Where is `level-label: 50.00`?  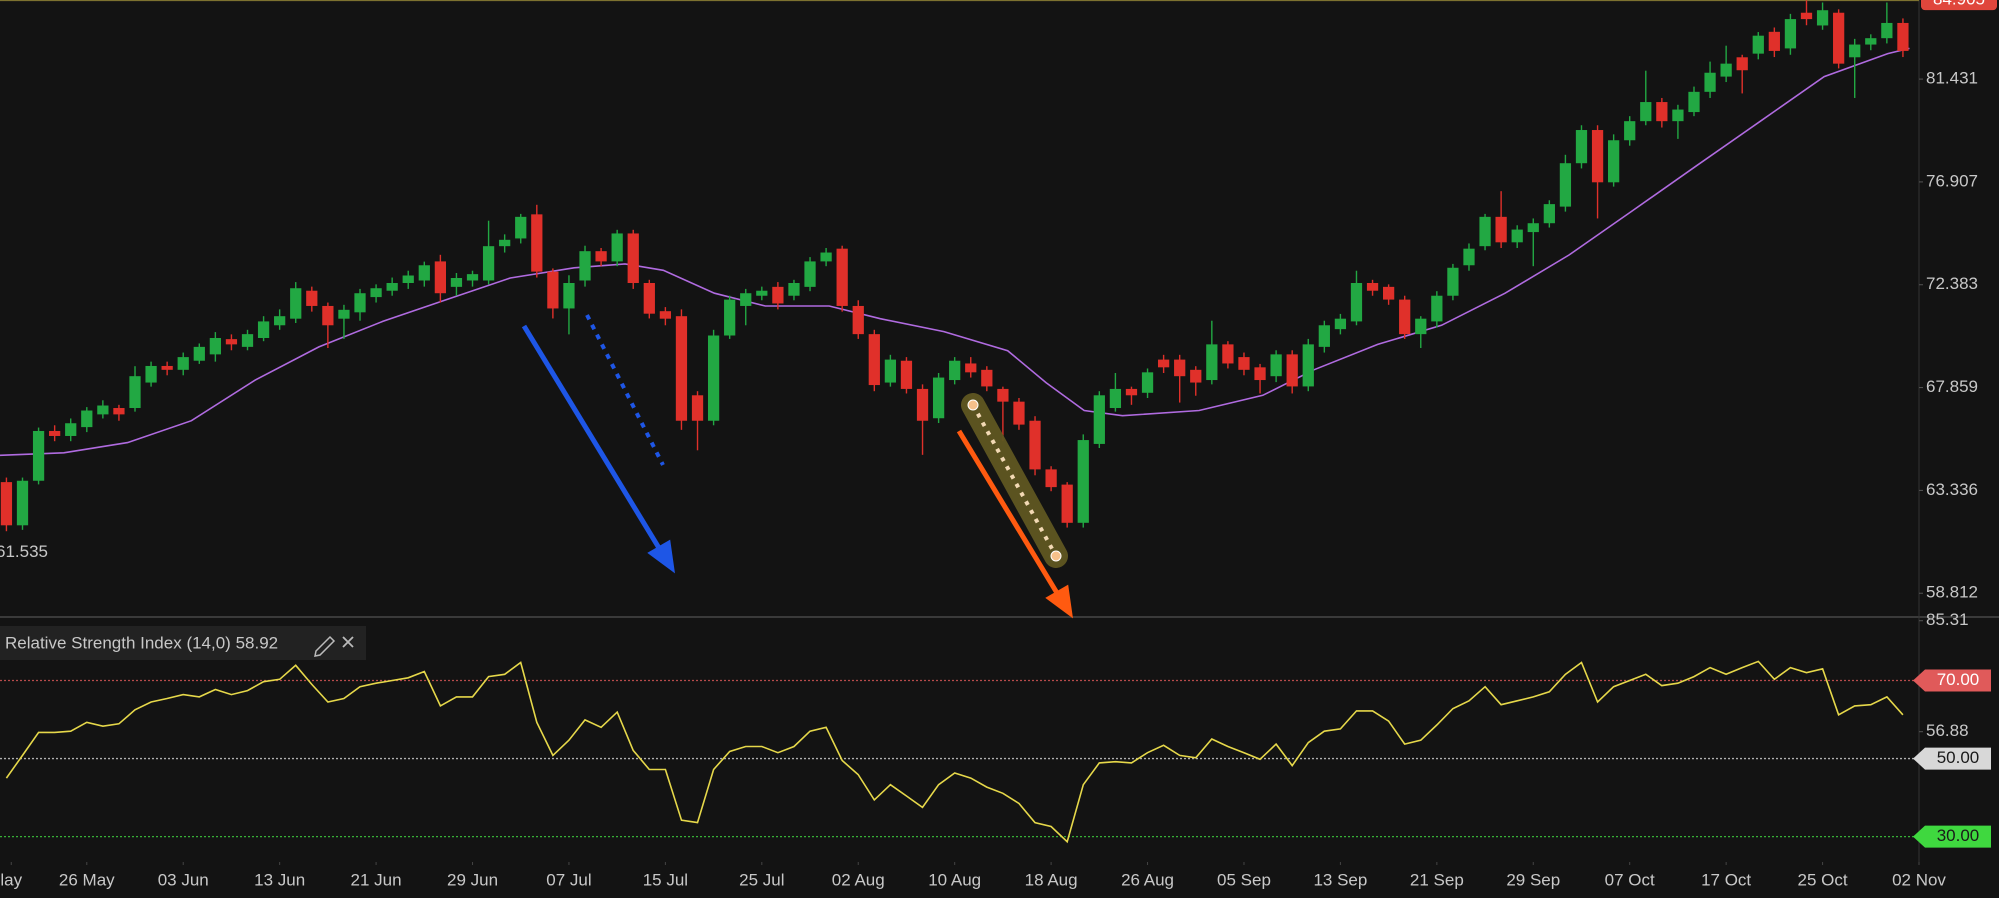
level-label: 50.00 is located at coordinates (1958, 757).